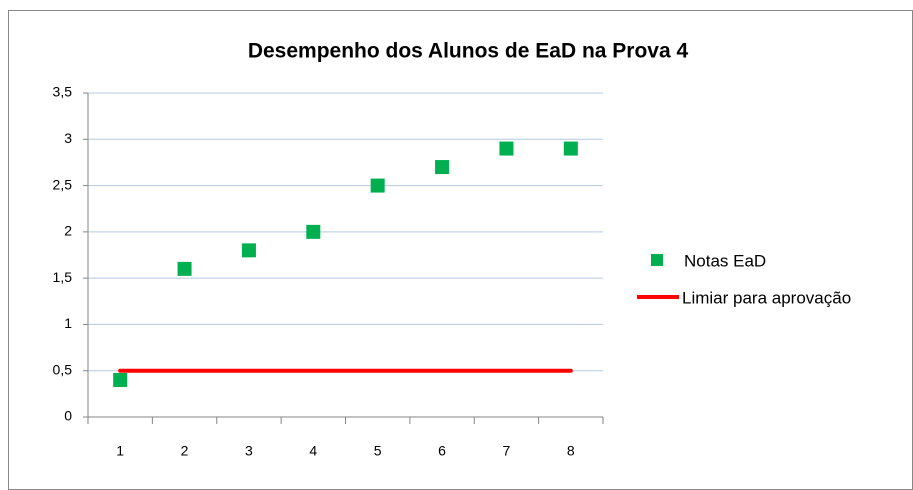 The image size is (913, 490). What do you see at coordinates (120, 451) in the screenshot?
I see `x-tick-label: 1` at bounding box center [120, 451].